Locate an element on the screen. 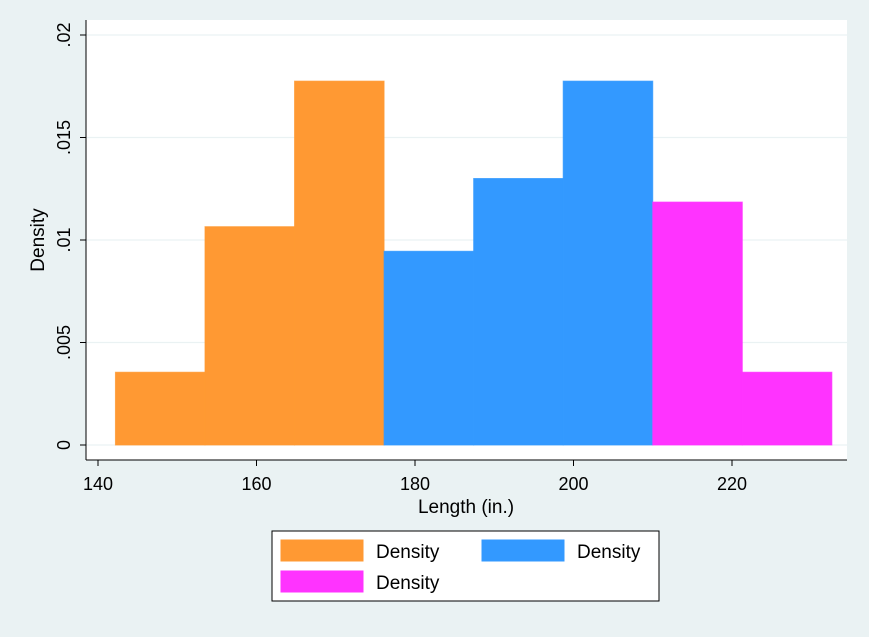 The image size is (869, 637). y-ticks: 0 .005 .01 .015 .02 is located at coordinates (70, 236).